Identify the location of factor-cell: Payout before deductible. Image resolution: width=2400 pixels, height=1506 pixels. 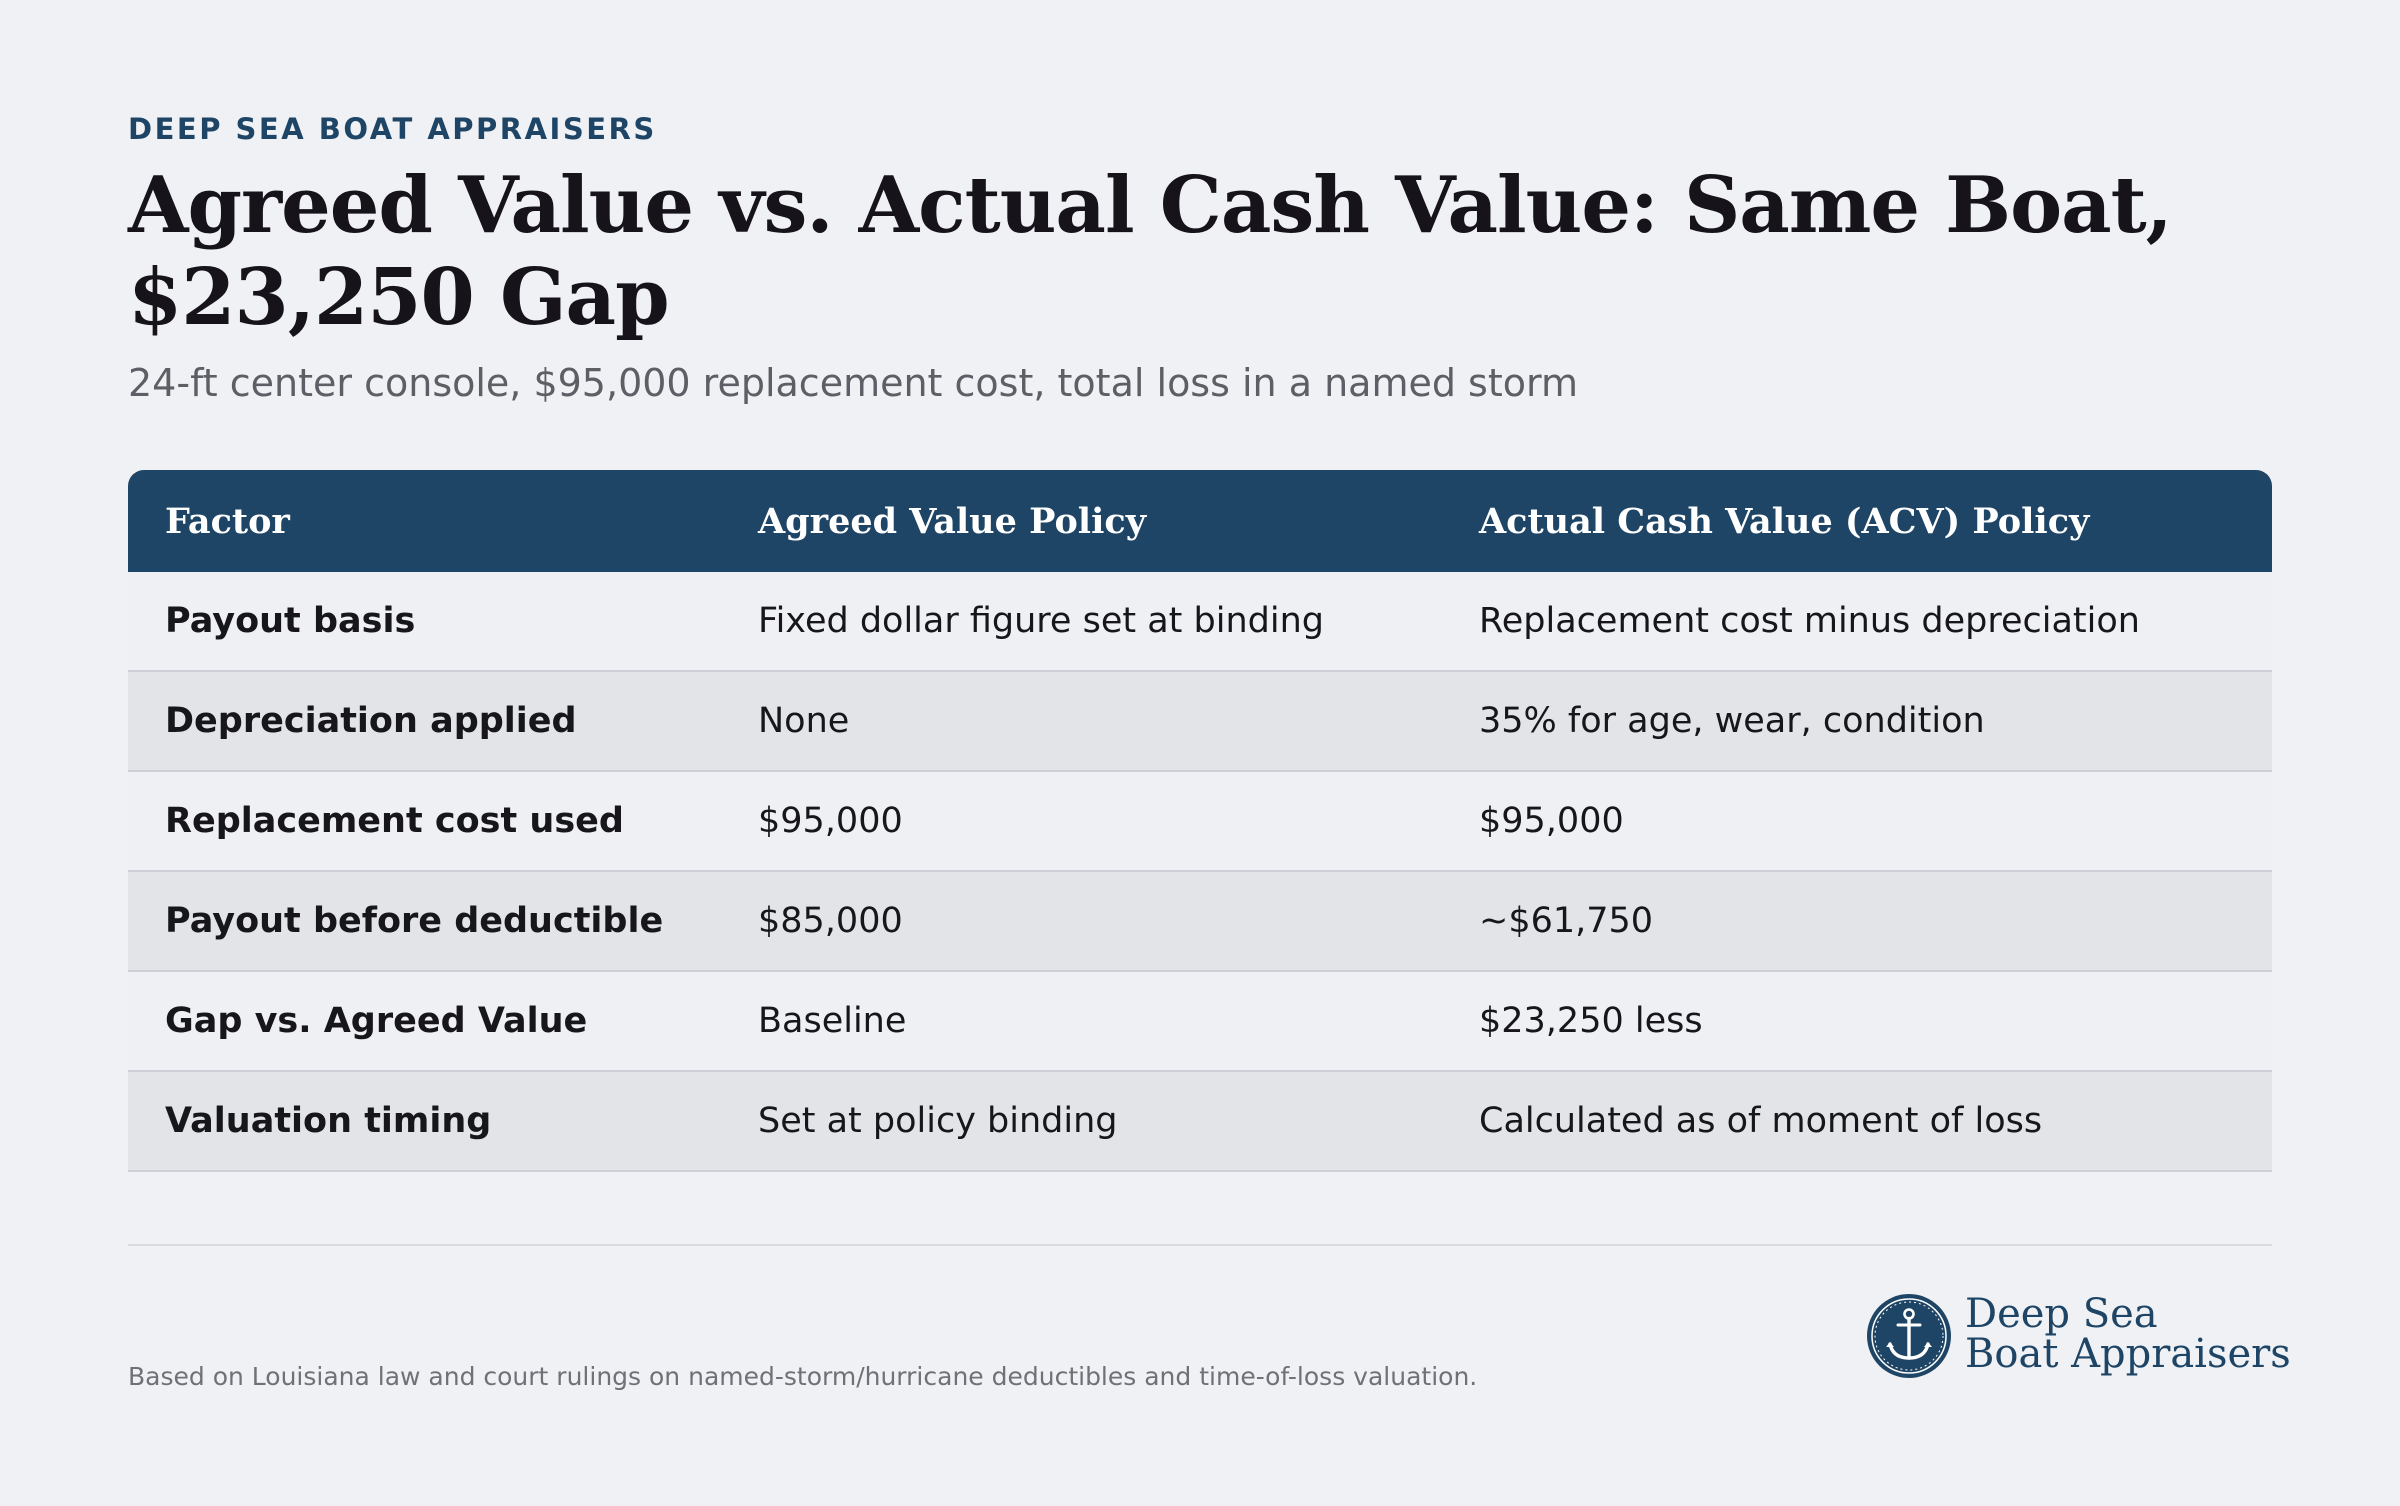
(424, 922).